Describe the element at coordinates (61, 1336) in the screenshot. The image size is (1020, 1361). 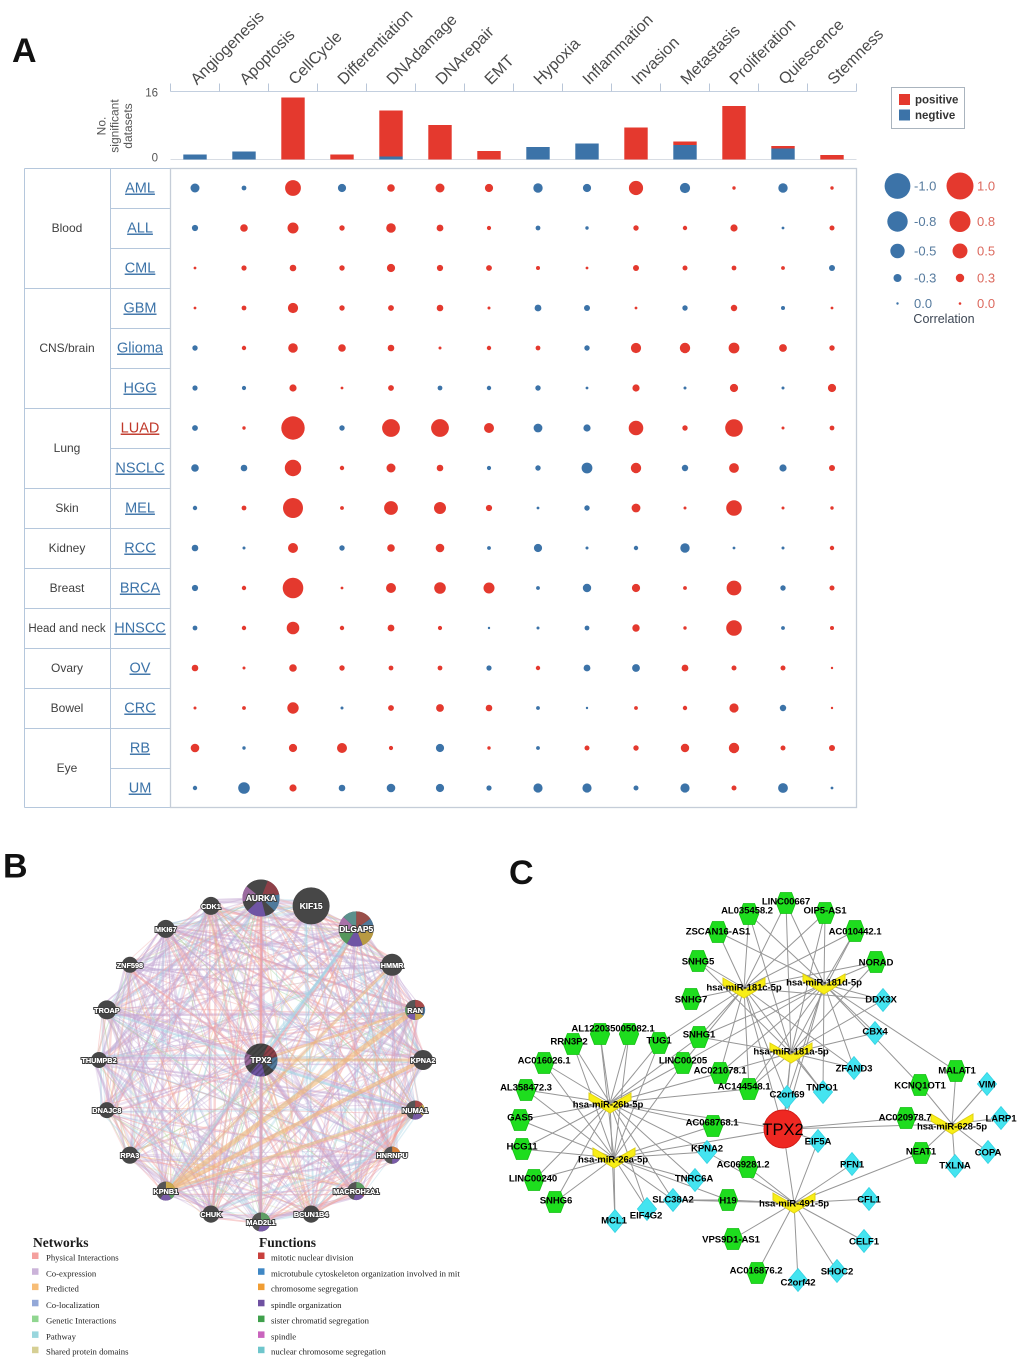
I see `svg-text: Pathway` at that location.